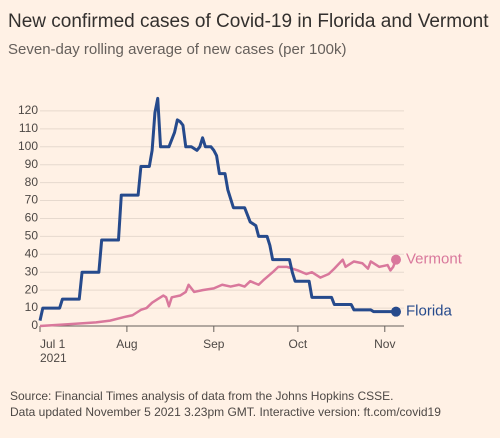 The width and height of the screenshot is (500, 438). Describe the element at coordinates (384, 344) in the screenshot. I see `x-tick-label: Nov` at that location.